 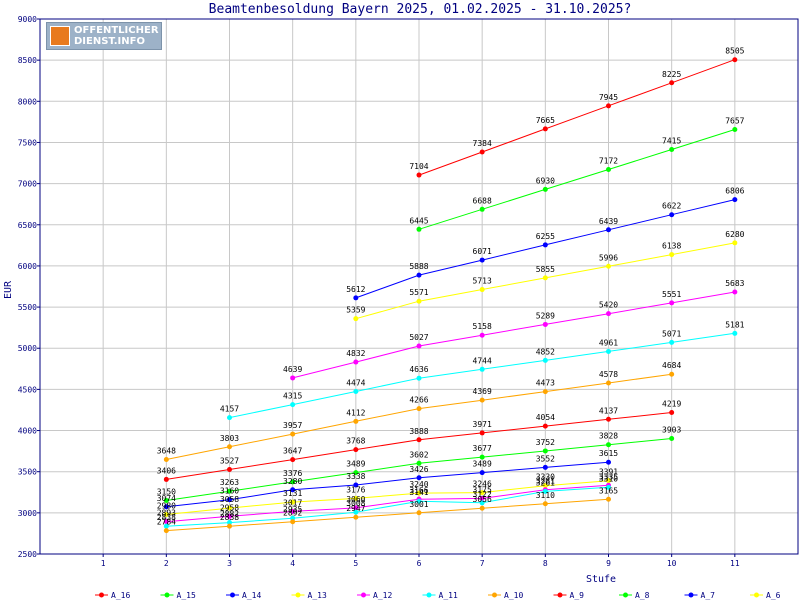 What do you see at coordinates (116, 36) in the screenshot?
I see `logo-text: OFFENTLICHER DIENST.INFO` at bounding box center [116, 36].